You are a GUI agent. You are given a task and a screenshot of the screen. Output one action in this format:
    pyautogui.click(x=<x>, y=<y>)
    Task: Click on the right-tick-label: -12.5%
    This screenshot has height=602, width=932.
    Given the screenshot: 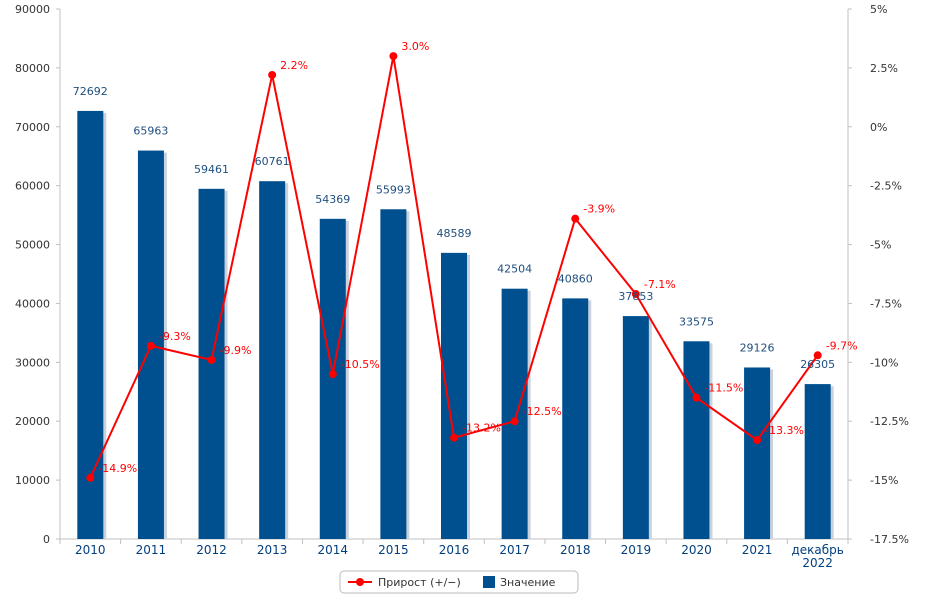 What is the action you would take?
    pyautogui.click(x=889, y=421)
    